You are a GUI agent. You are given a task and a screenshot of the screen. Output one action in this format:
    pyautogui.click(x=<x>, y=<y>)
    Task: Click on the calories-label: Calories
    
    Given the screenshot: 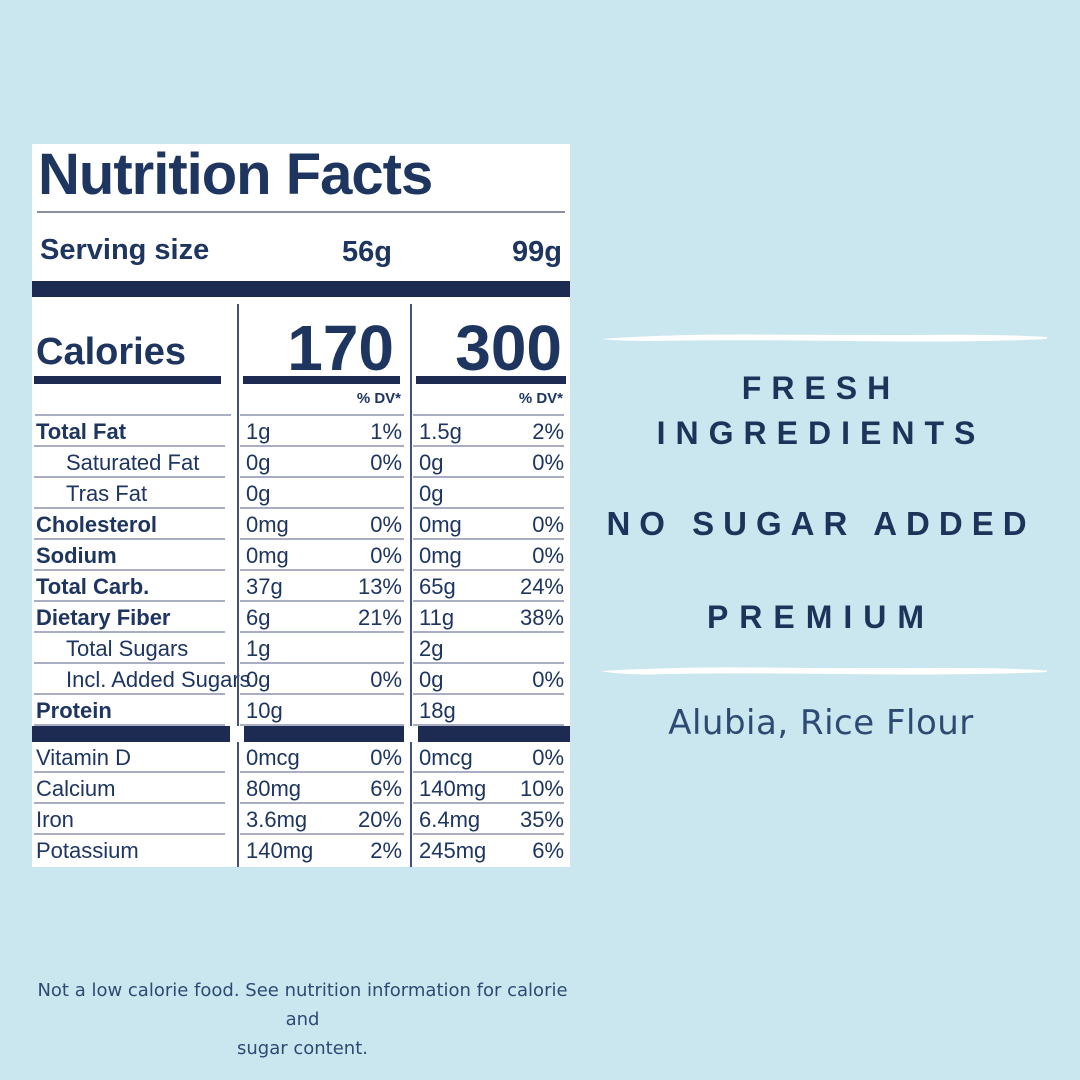 What is the action you would take?
    pyautogui.click(x=111, y=352)
    